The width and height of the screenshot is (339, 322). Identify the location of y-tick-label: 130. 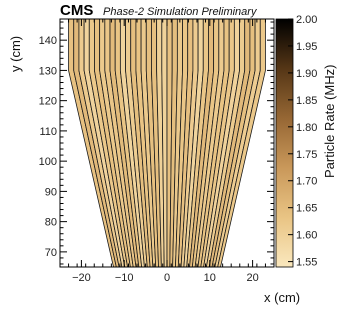
(48, 71).